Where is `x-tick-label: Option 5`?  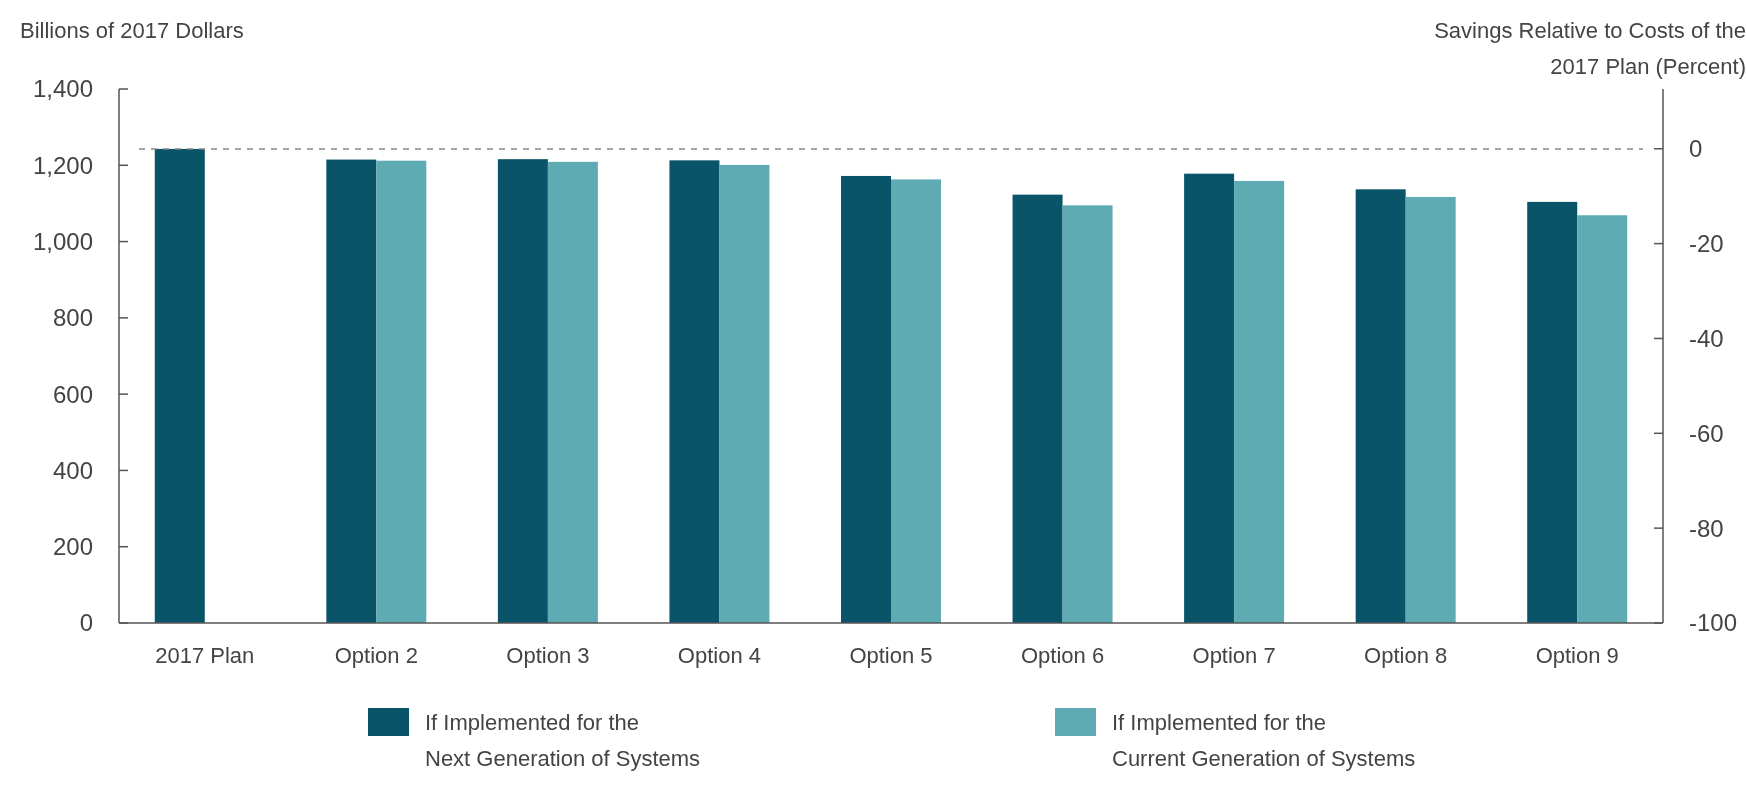 x-tick-label: Option 5 is located at coordinates (891, 655).